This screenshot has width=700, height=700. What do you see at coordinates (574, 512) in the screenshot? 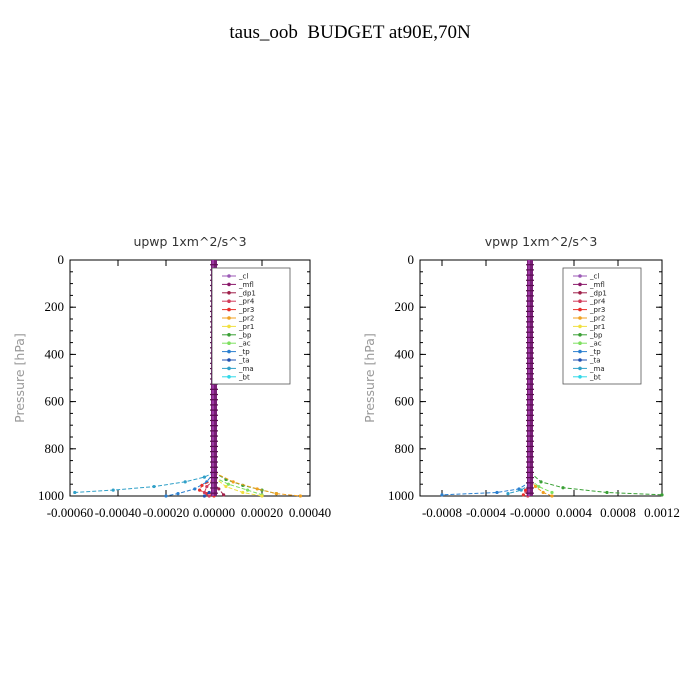
I see `x-tick-label: 0.0004` at bounding box center [574, 512].